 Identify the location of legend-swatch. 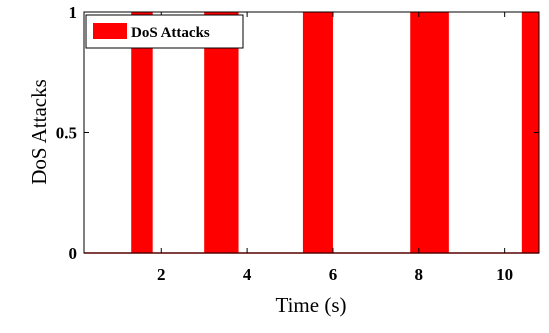
(110, 31).